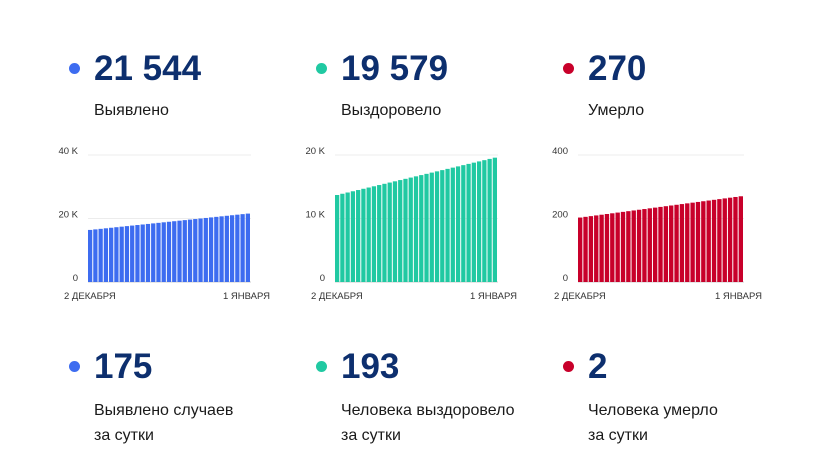 The height and width of the screenshot is (470, 836). I want to click on confirmed-daily-value: 175, so click(123, 366).